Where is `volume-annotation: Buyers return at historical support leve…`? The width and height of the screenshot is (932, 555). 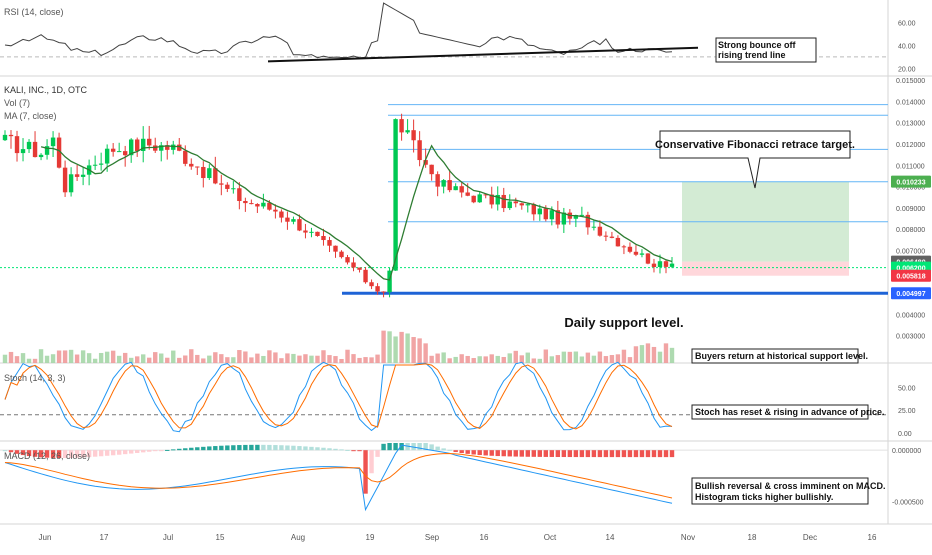 volume-annotation: Buyers return at historical support leve… is located at coordinates (779, 356).